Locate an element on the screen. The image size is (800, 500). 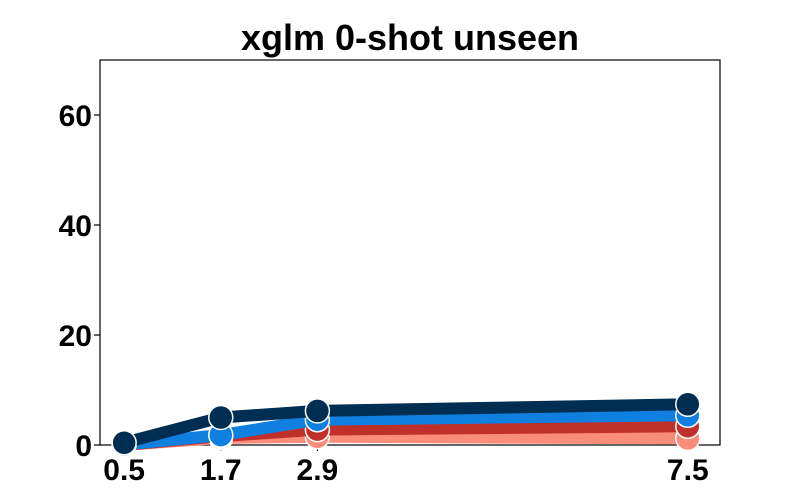
chart-title: xglm 0-shot unseen is located at coordinates (410, 37).